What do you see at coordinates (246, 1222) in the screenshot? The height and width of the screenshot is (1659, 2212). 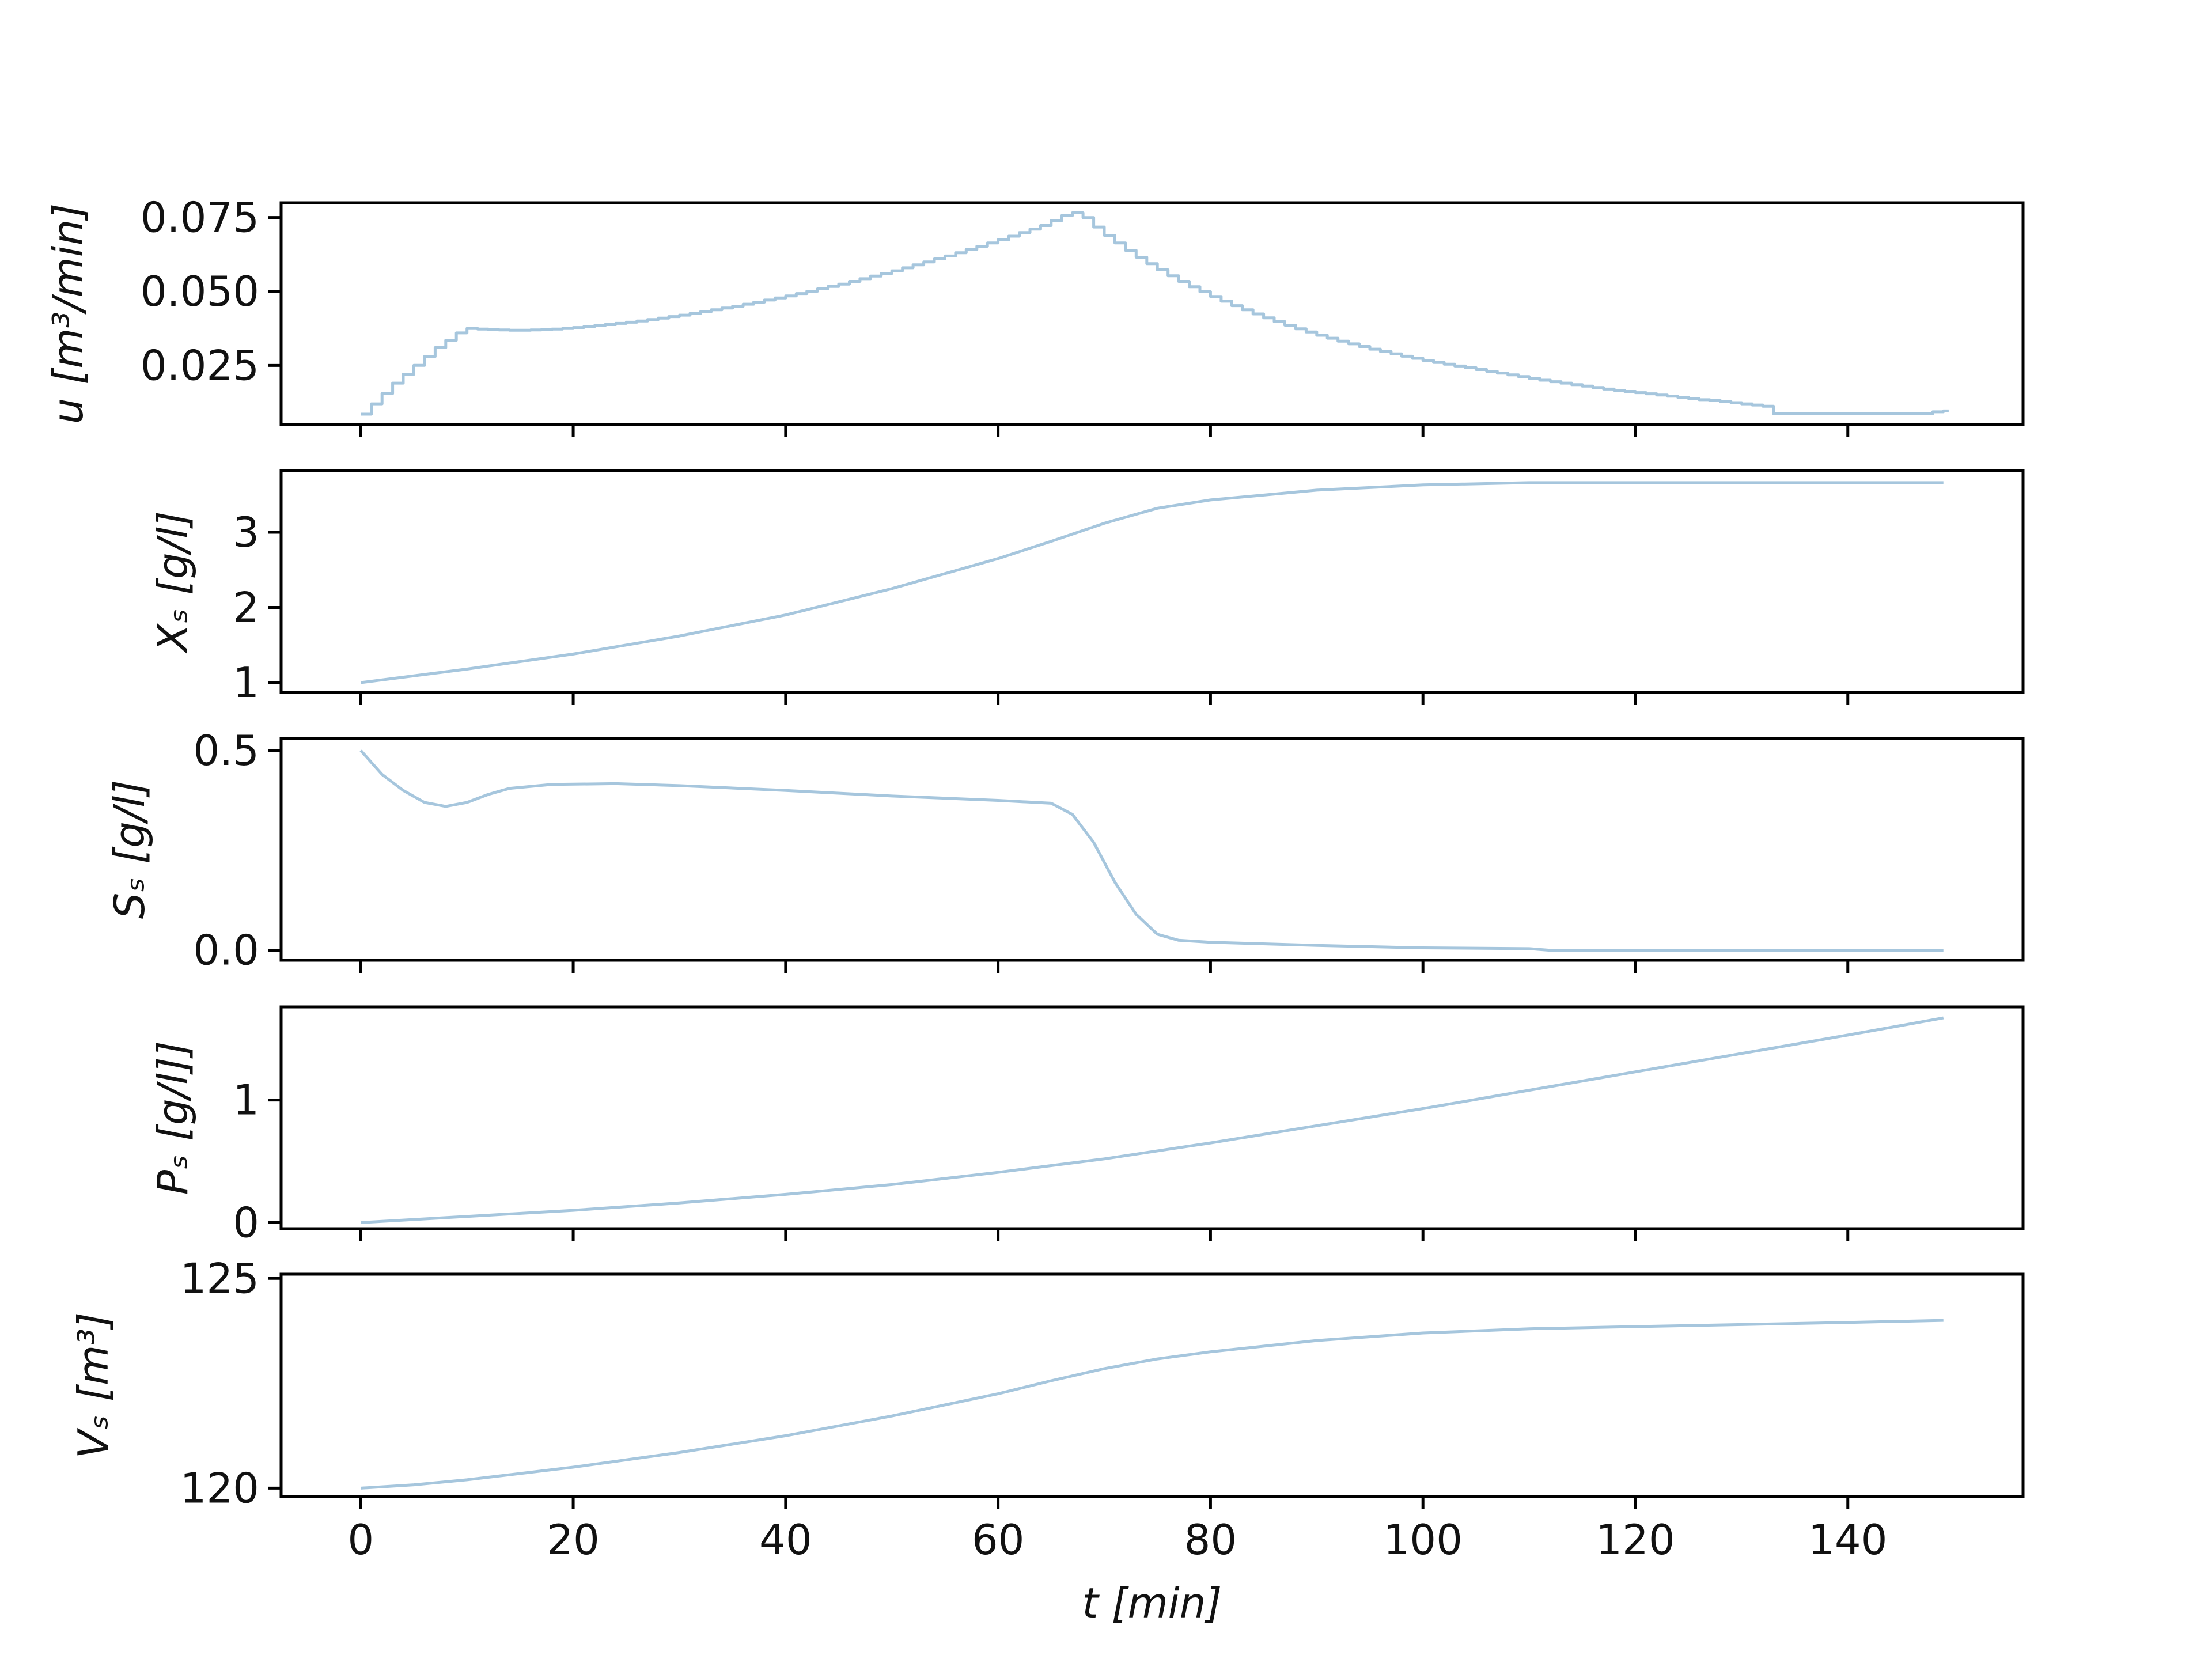 I see `y-tick-label: 0` at bounding box center [246, 1222].